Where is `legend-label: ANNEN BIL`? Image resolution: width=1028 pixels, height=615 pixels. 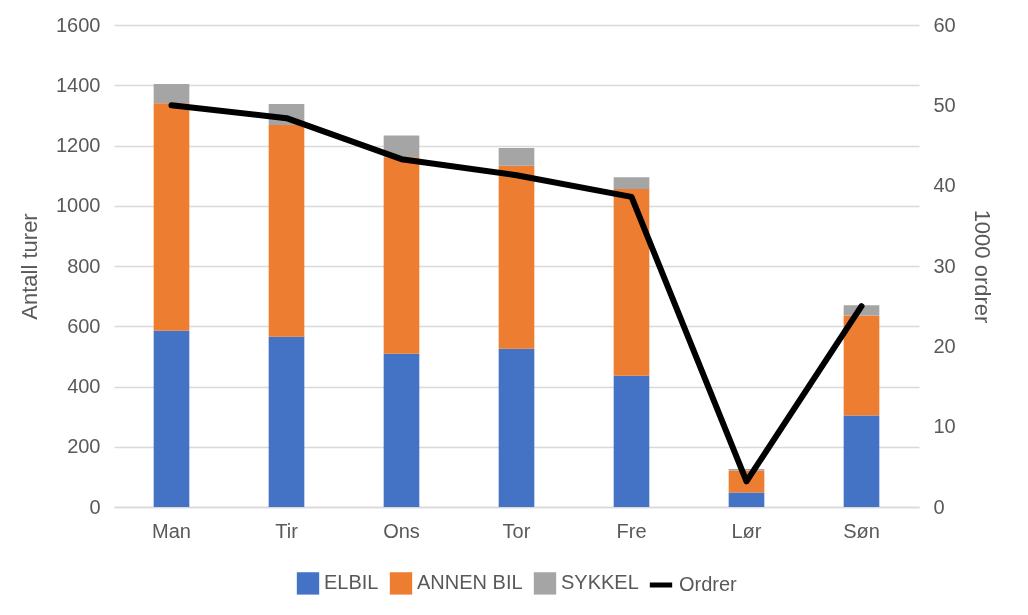
legend-label: ANNEN BIL is located at coordinates (470, 582).